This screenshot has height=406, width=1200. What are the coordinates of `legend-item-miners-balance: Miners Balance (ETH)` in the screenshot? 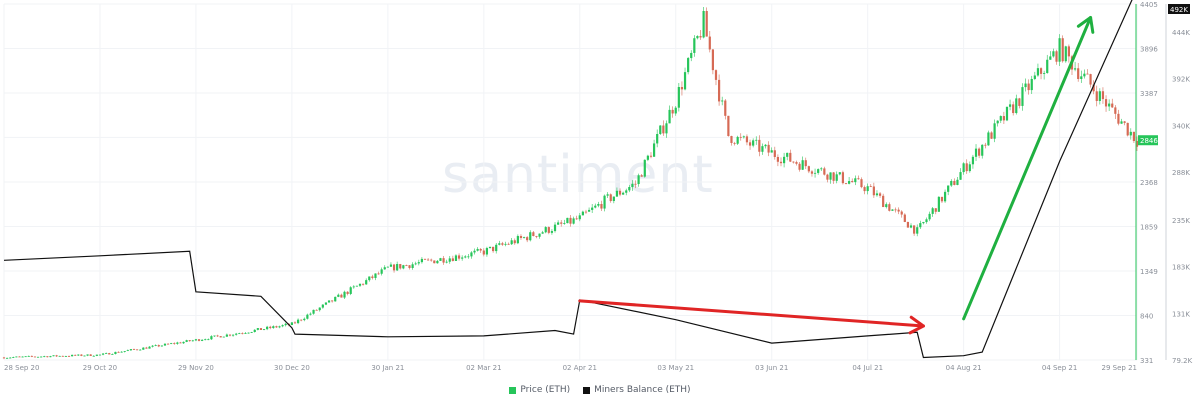 It's located at (637, 390).